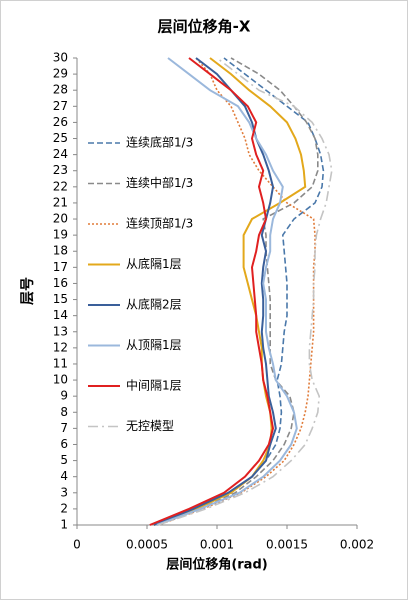 This screenshot has width=408, height=600. What do you see at coordinates (64, 396) in the screenshot?
I see `y-tick-label: 9` at bounding box center [64, 396].